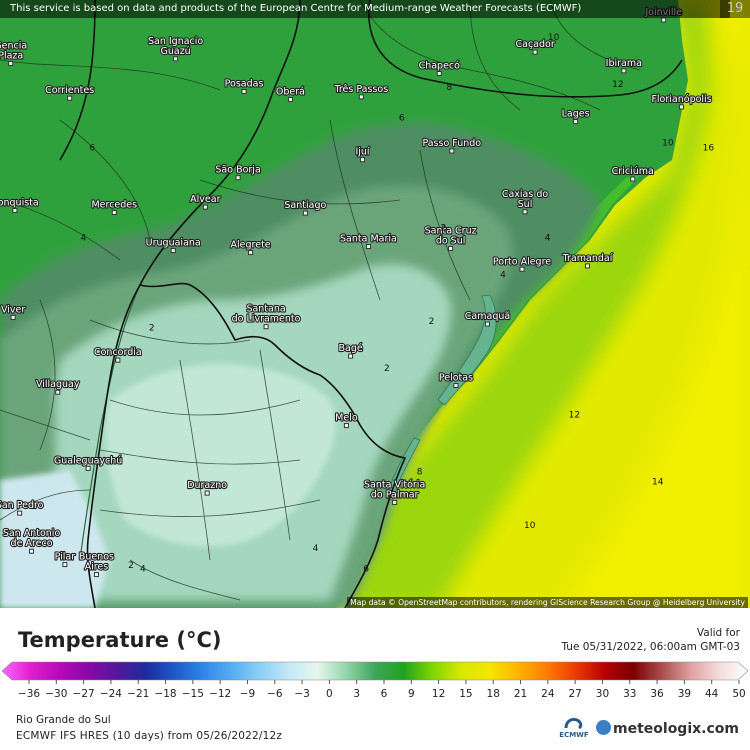  Describe the element at coordinates (305, 207) in the screenshot. I see `city-marker: Santiago` at that location.